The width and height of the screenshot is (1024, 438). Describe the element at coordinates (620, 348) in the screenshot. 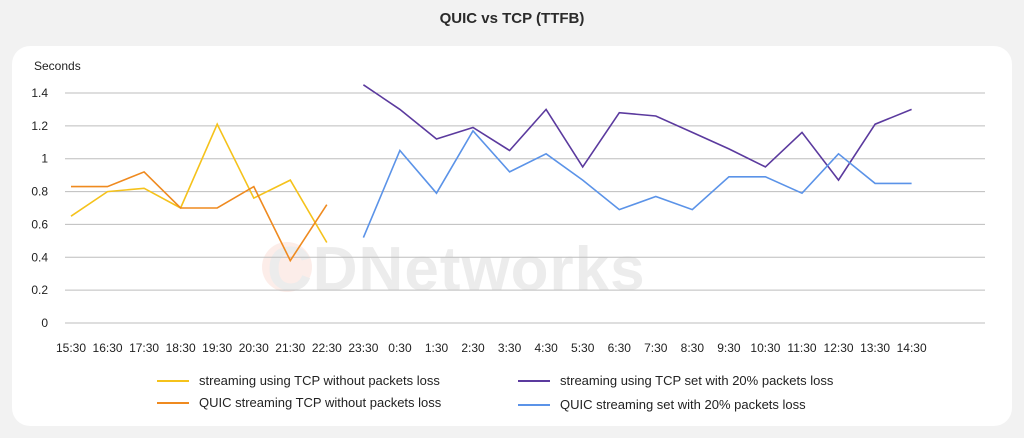

I see `x-tick-label: 6:30` at that location.